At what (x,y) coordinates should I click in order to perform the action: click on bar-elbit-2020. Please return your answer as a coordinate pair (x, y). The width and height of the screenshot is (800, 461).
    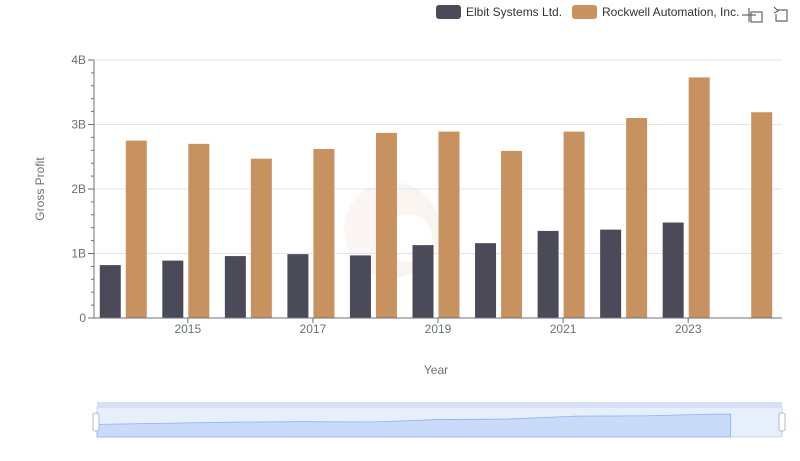
    Looking at the image, I should click on (486, 280).